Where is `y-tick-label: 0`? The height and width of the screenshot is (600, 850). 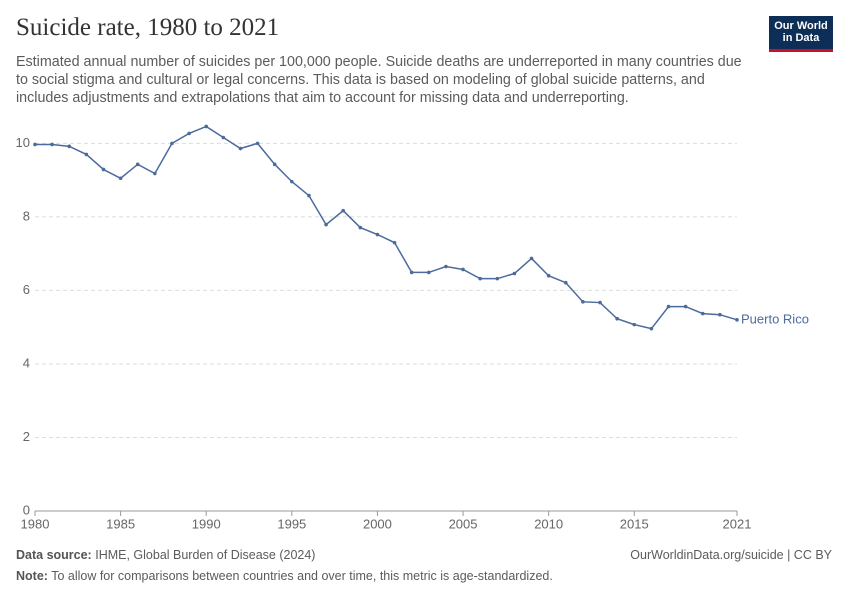 y-tick-label: 0 is located at coordinates (26, 509).